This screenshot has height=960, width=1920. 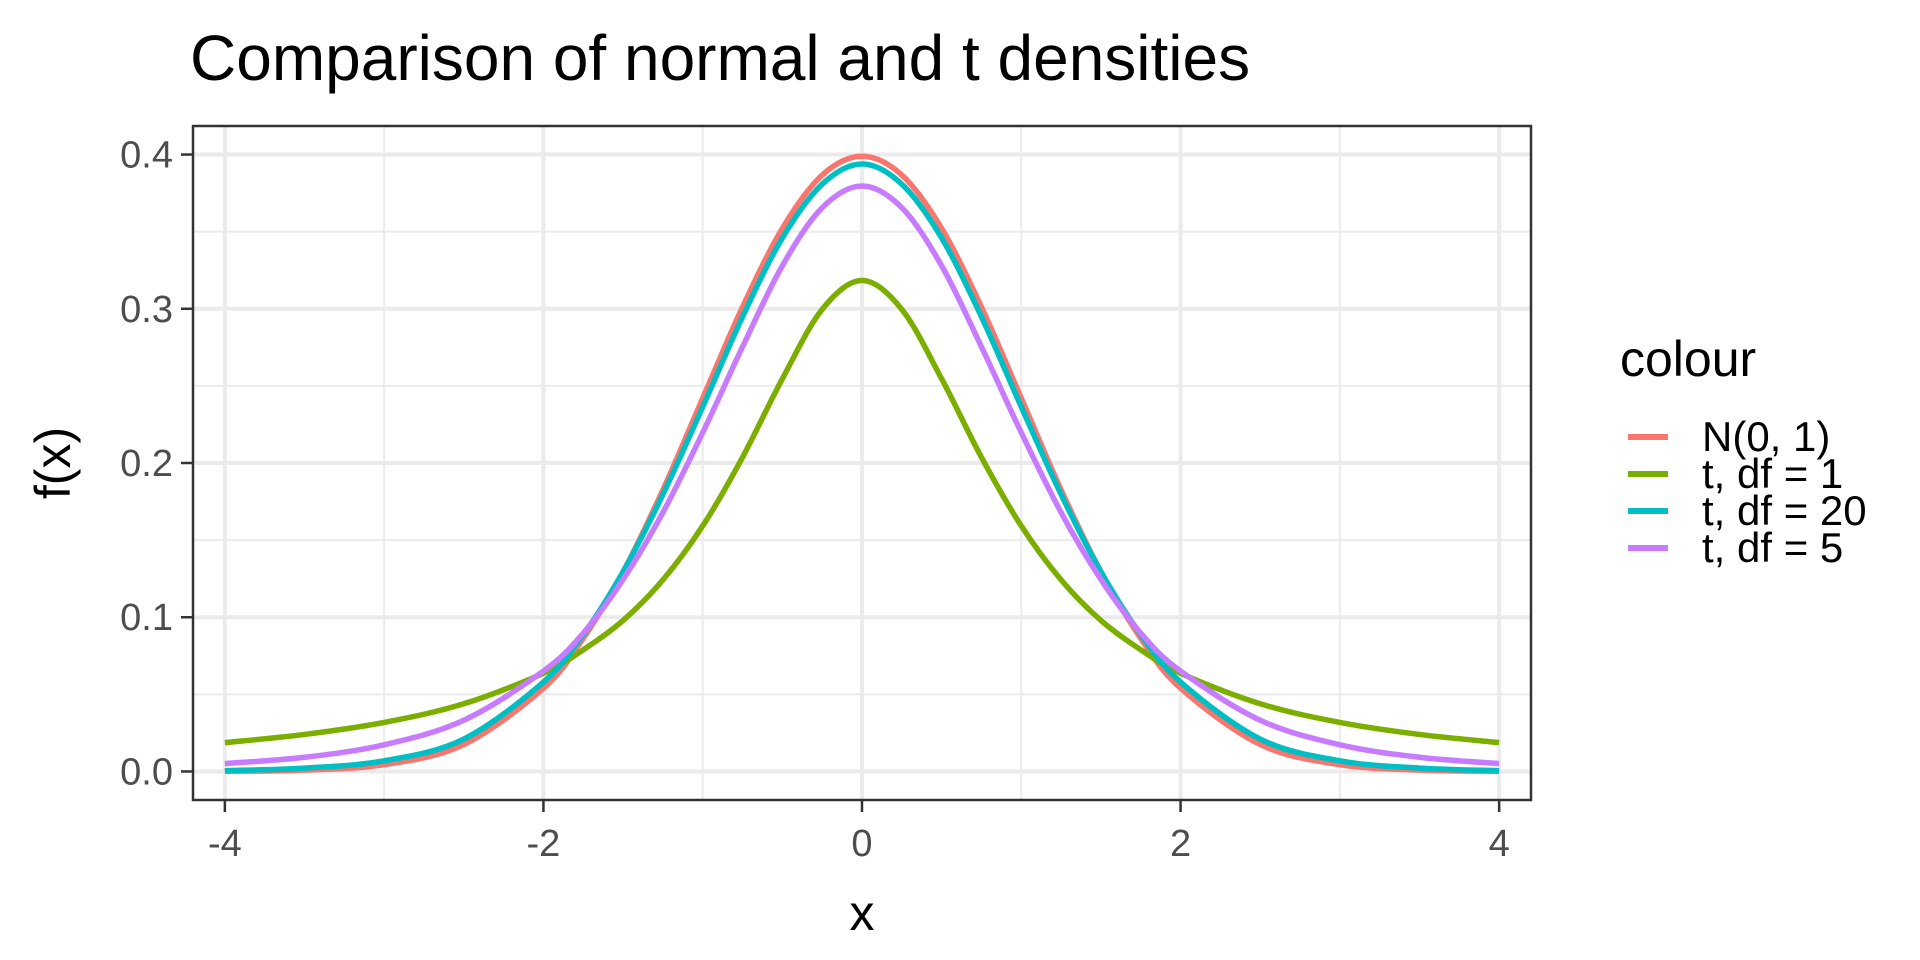 What do you see at coordinates (225, 844) in the screenshot?
I see `x-tick-label: -4` at bounding box center [225, 844].